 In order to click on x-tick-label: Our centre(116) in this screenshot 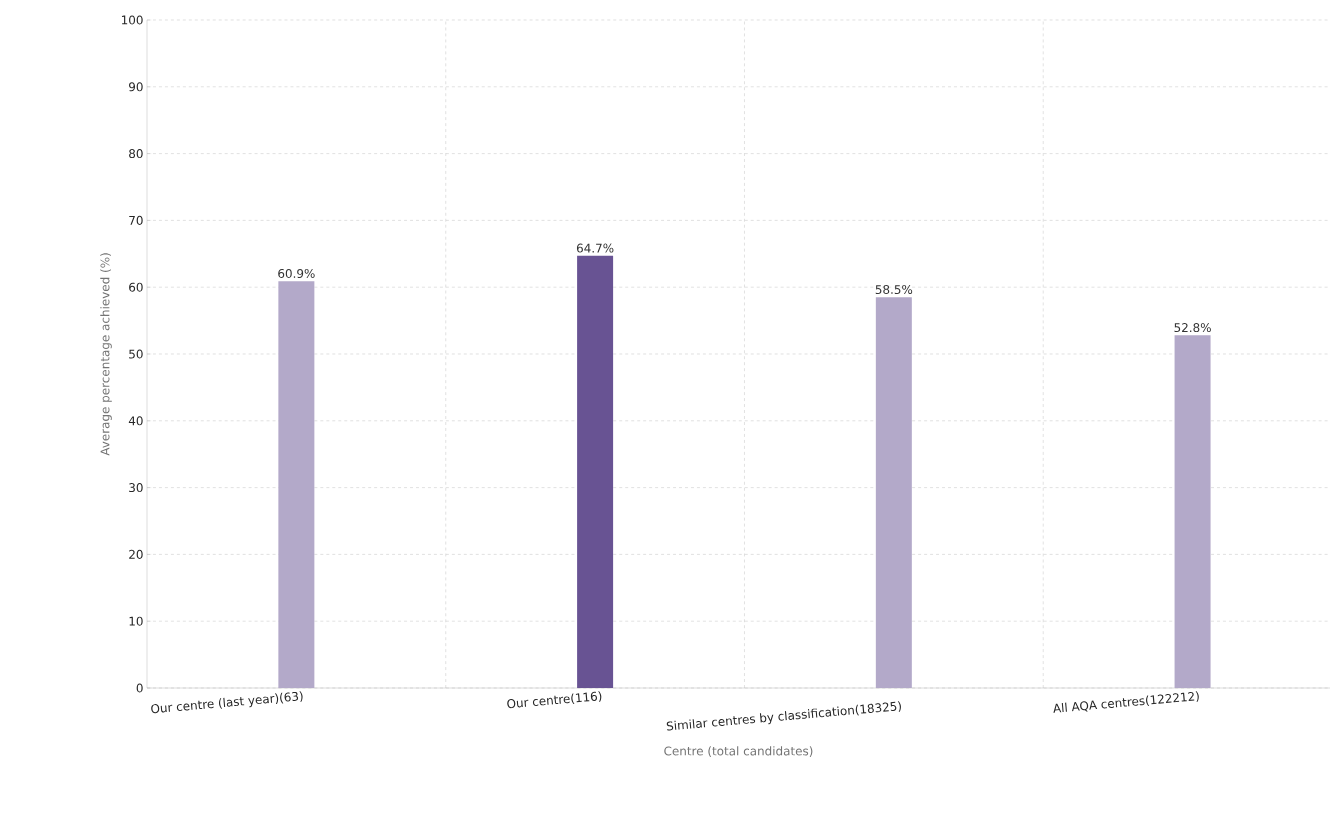, I will do `click(554, 700)`.